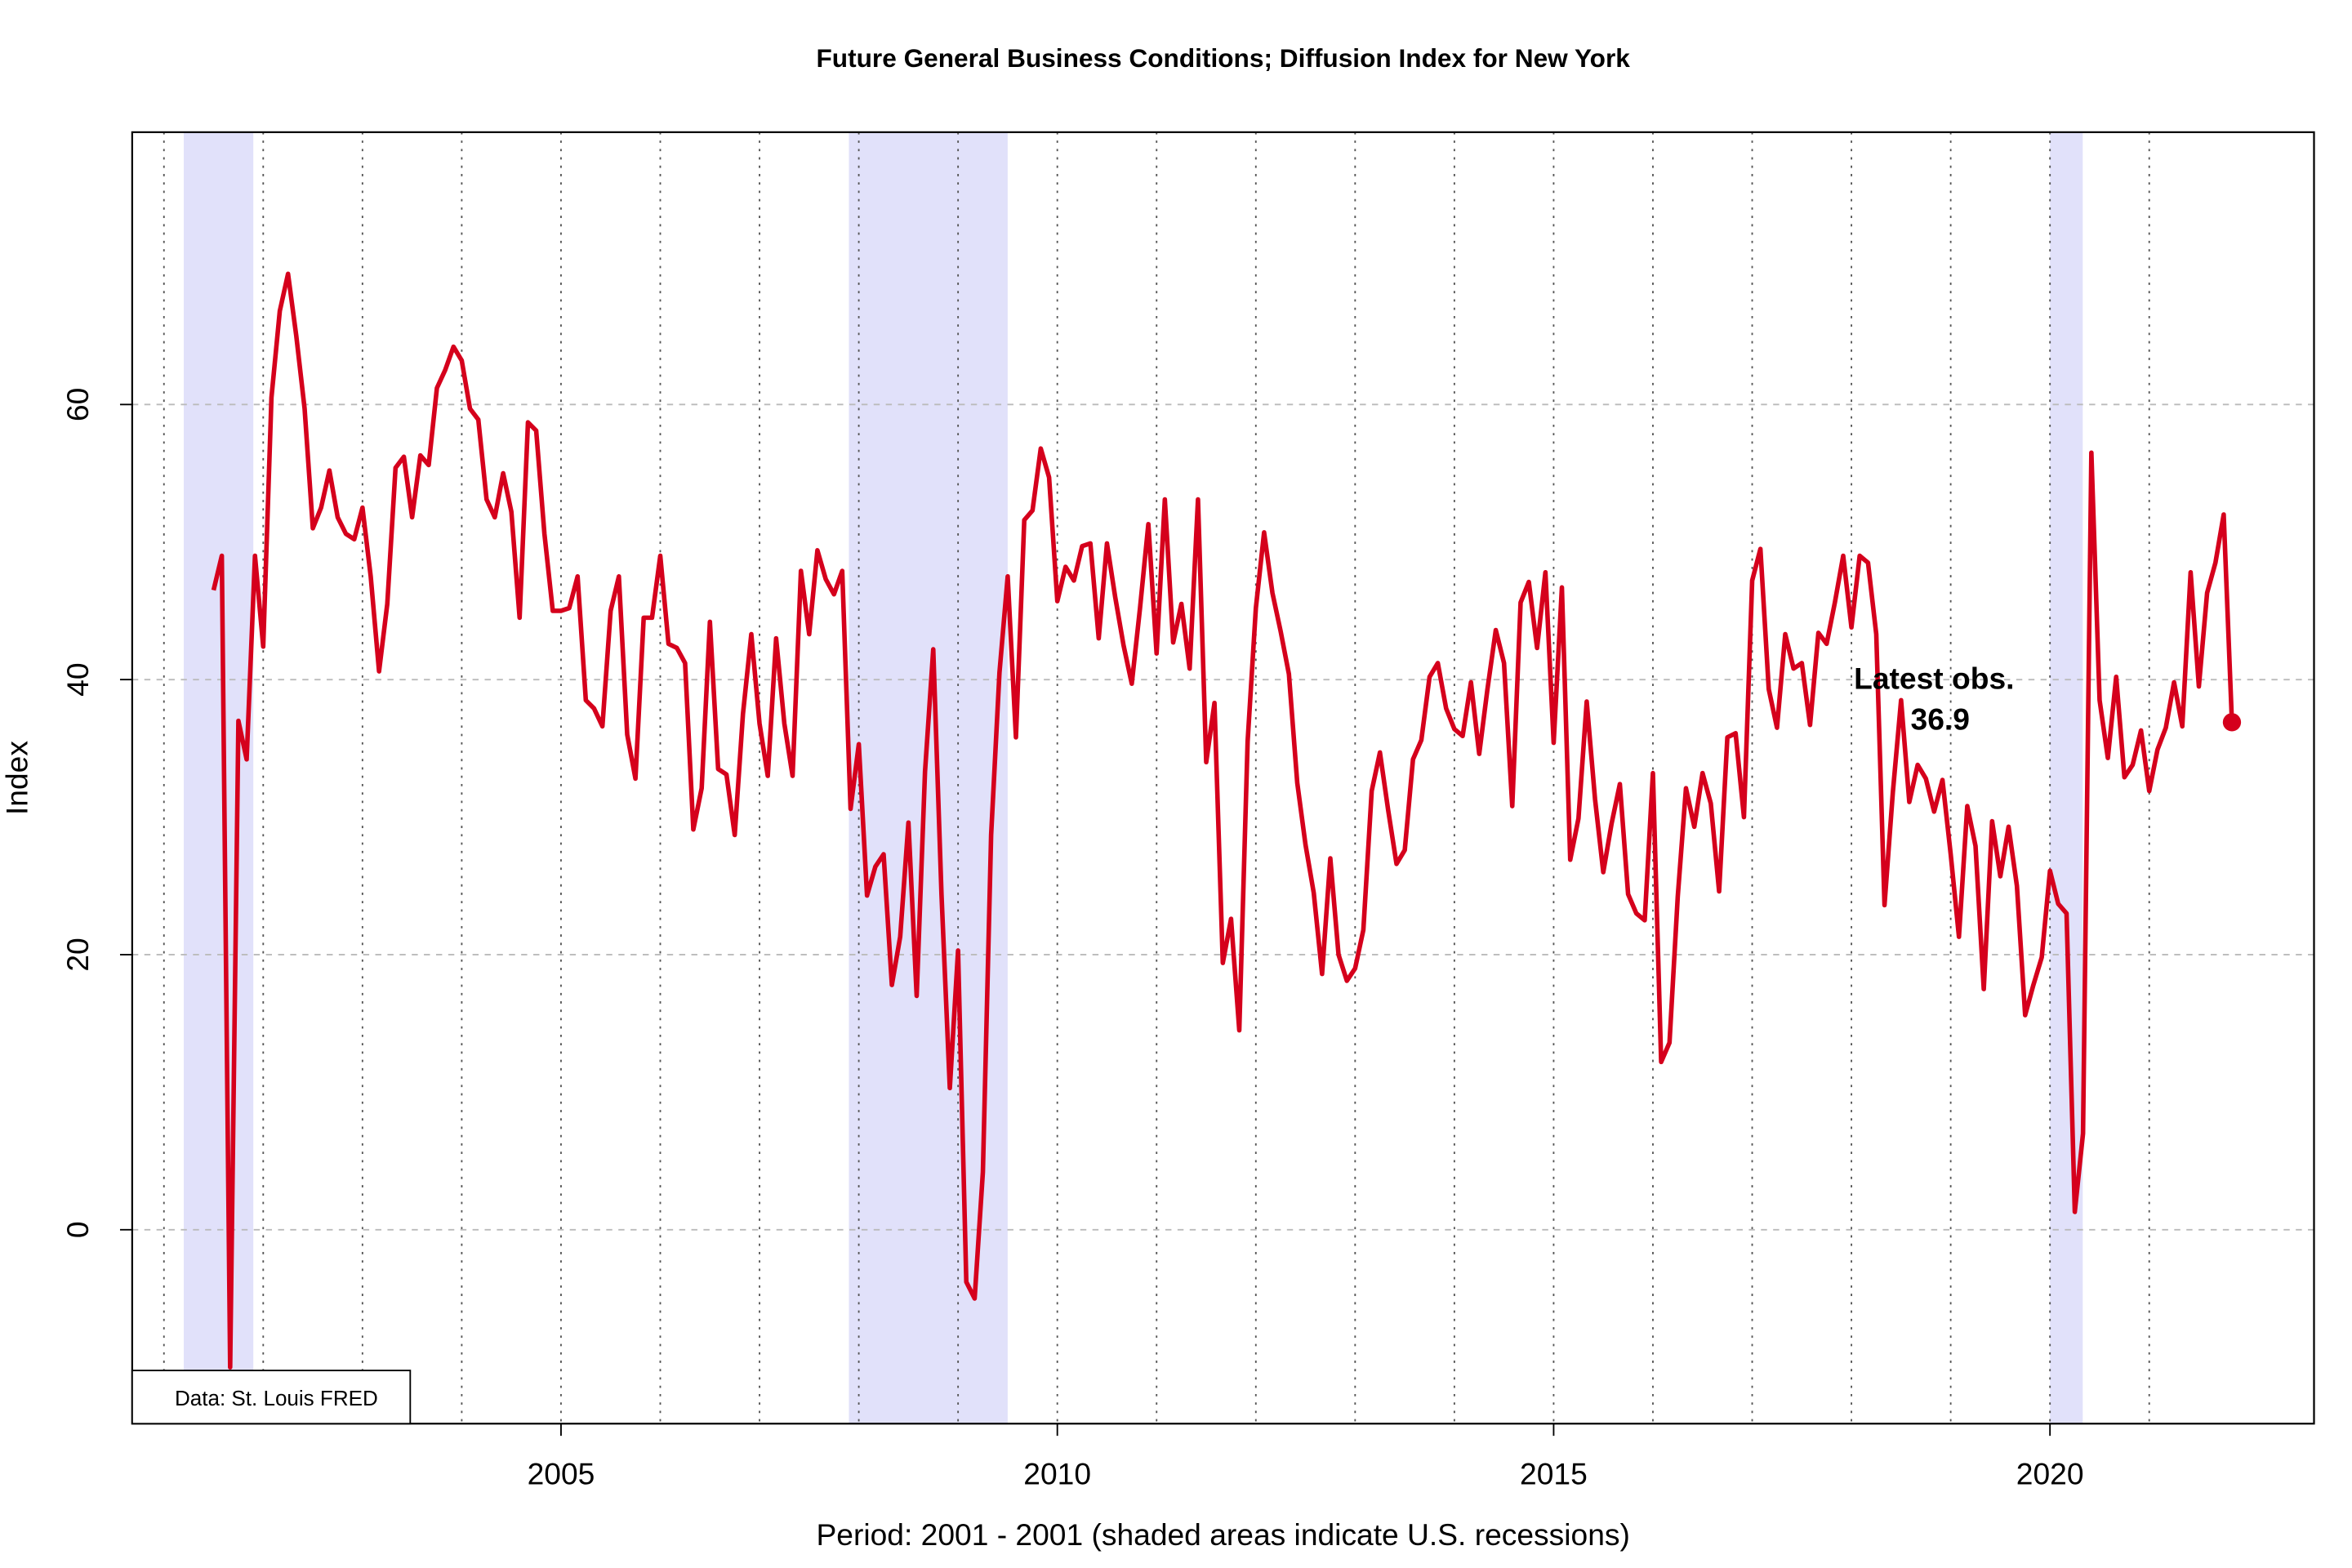 This screenshot has height=1568, width=2352. What do you see at coordinates (1554, 1474) in the screenshot?
I see `x-tick-label: 2015` at bounding box center [1554, 1474].